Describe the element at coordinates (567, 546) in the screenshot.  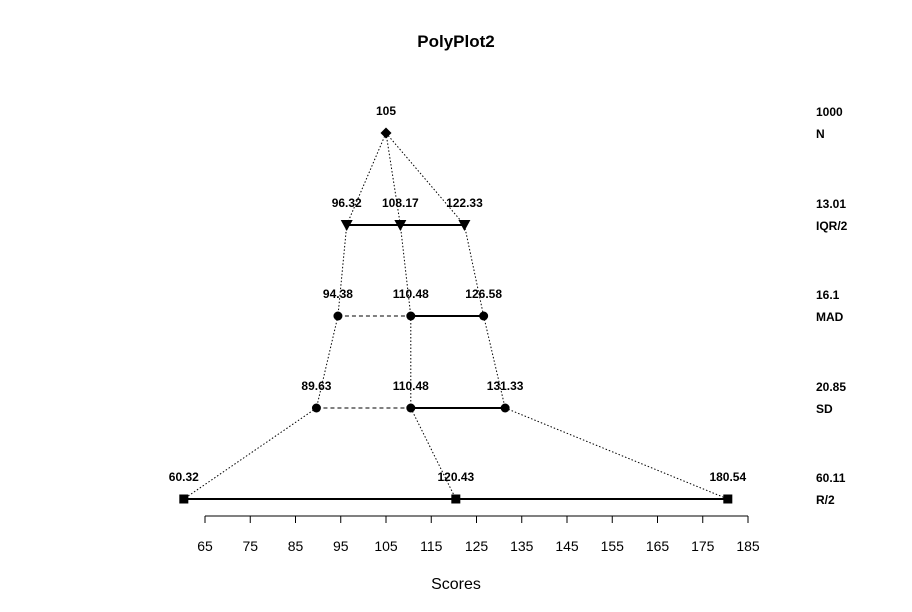
I see `x-tick-label-8: 145` at that location.